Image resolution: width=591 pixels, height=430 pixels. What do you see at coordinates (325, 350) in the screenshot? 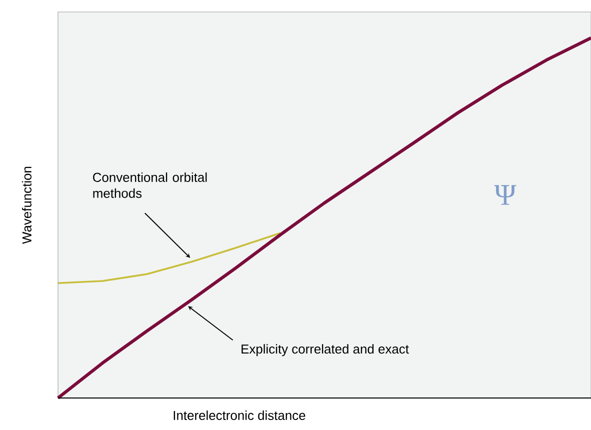
I see `annotation: Explicity correlated and exact` at bounding box center [325, 350].